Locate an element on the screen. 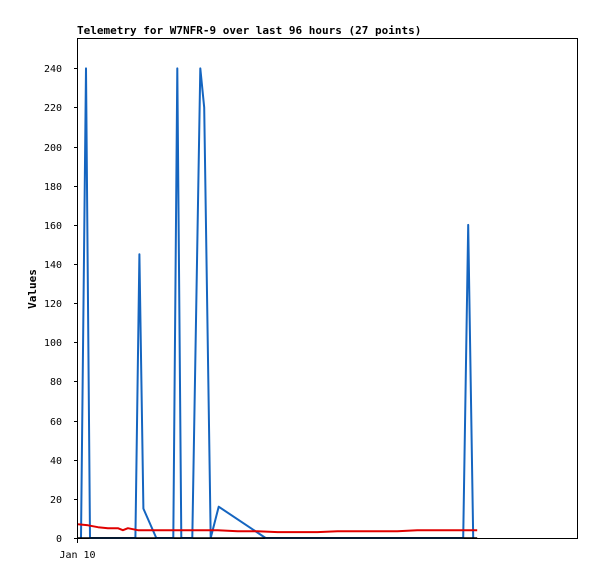  y-tick-label: 180 is located at coordinates (53, 187).